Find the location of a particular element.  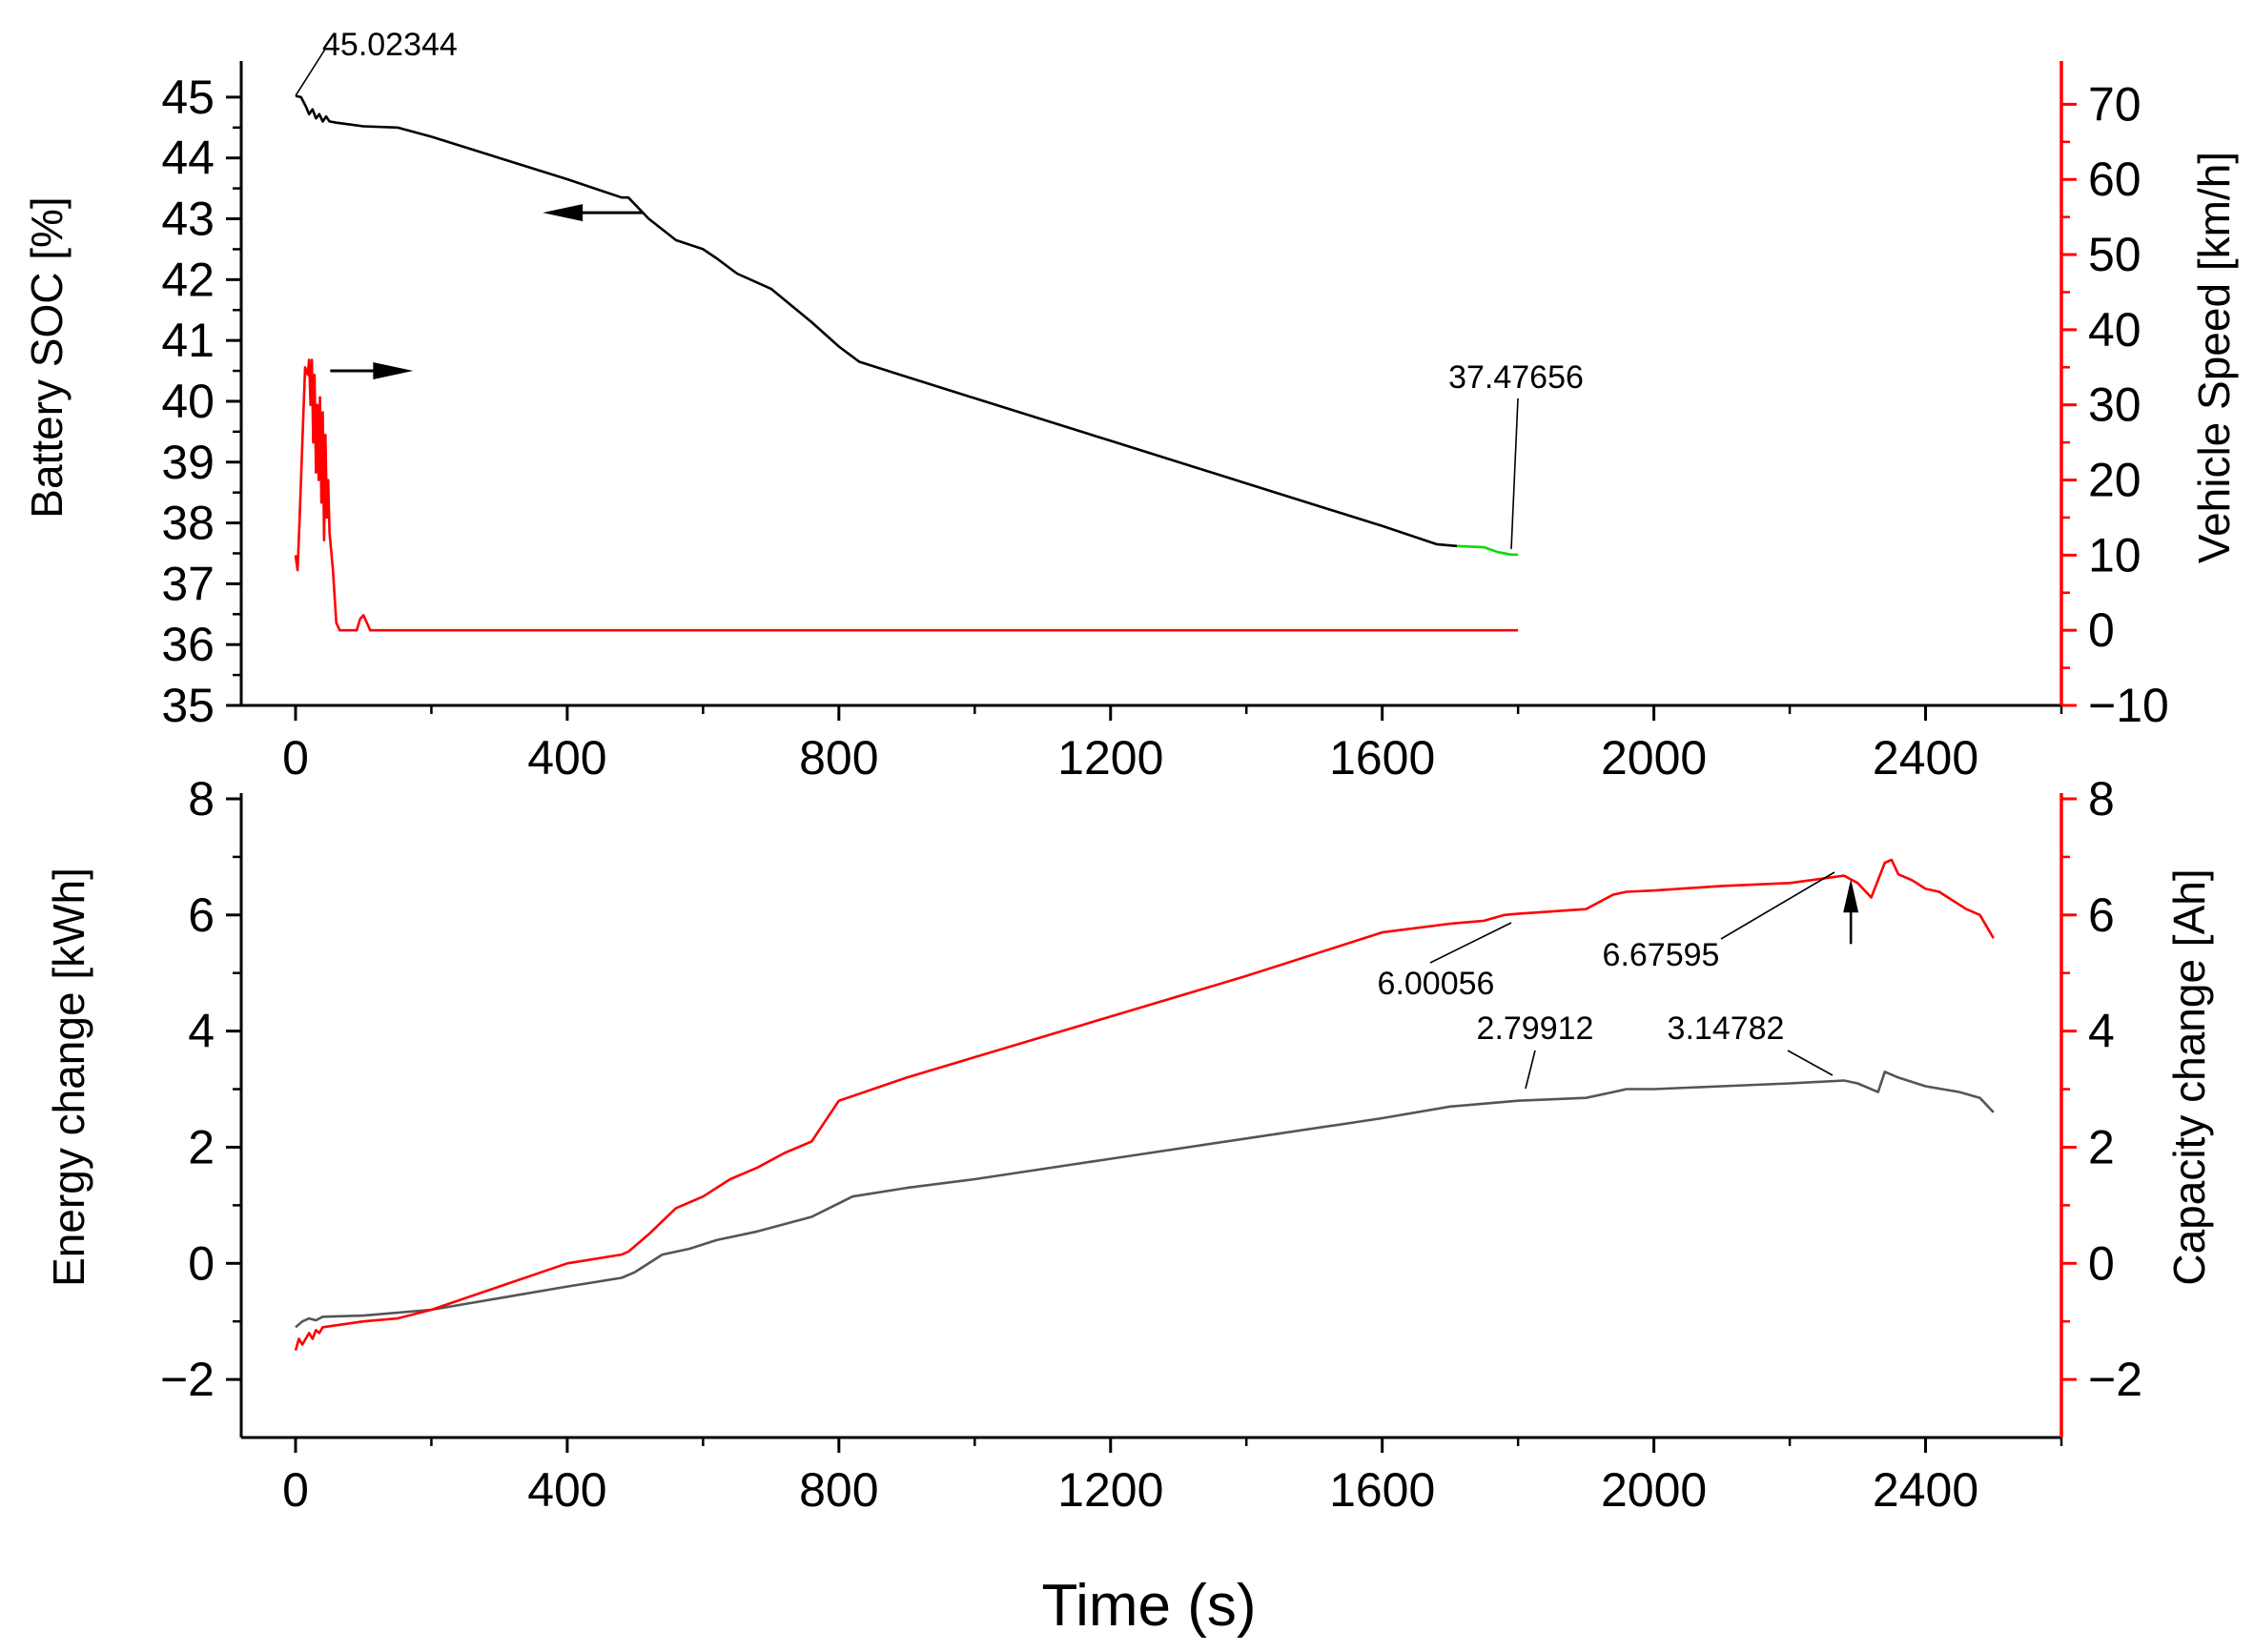

top-annotation-label: 37.47656 is located at coordinates (1516, 377).